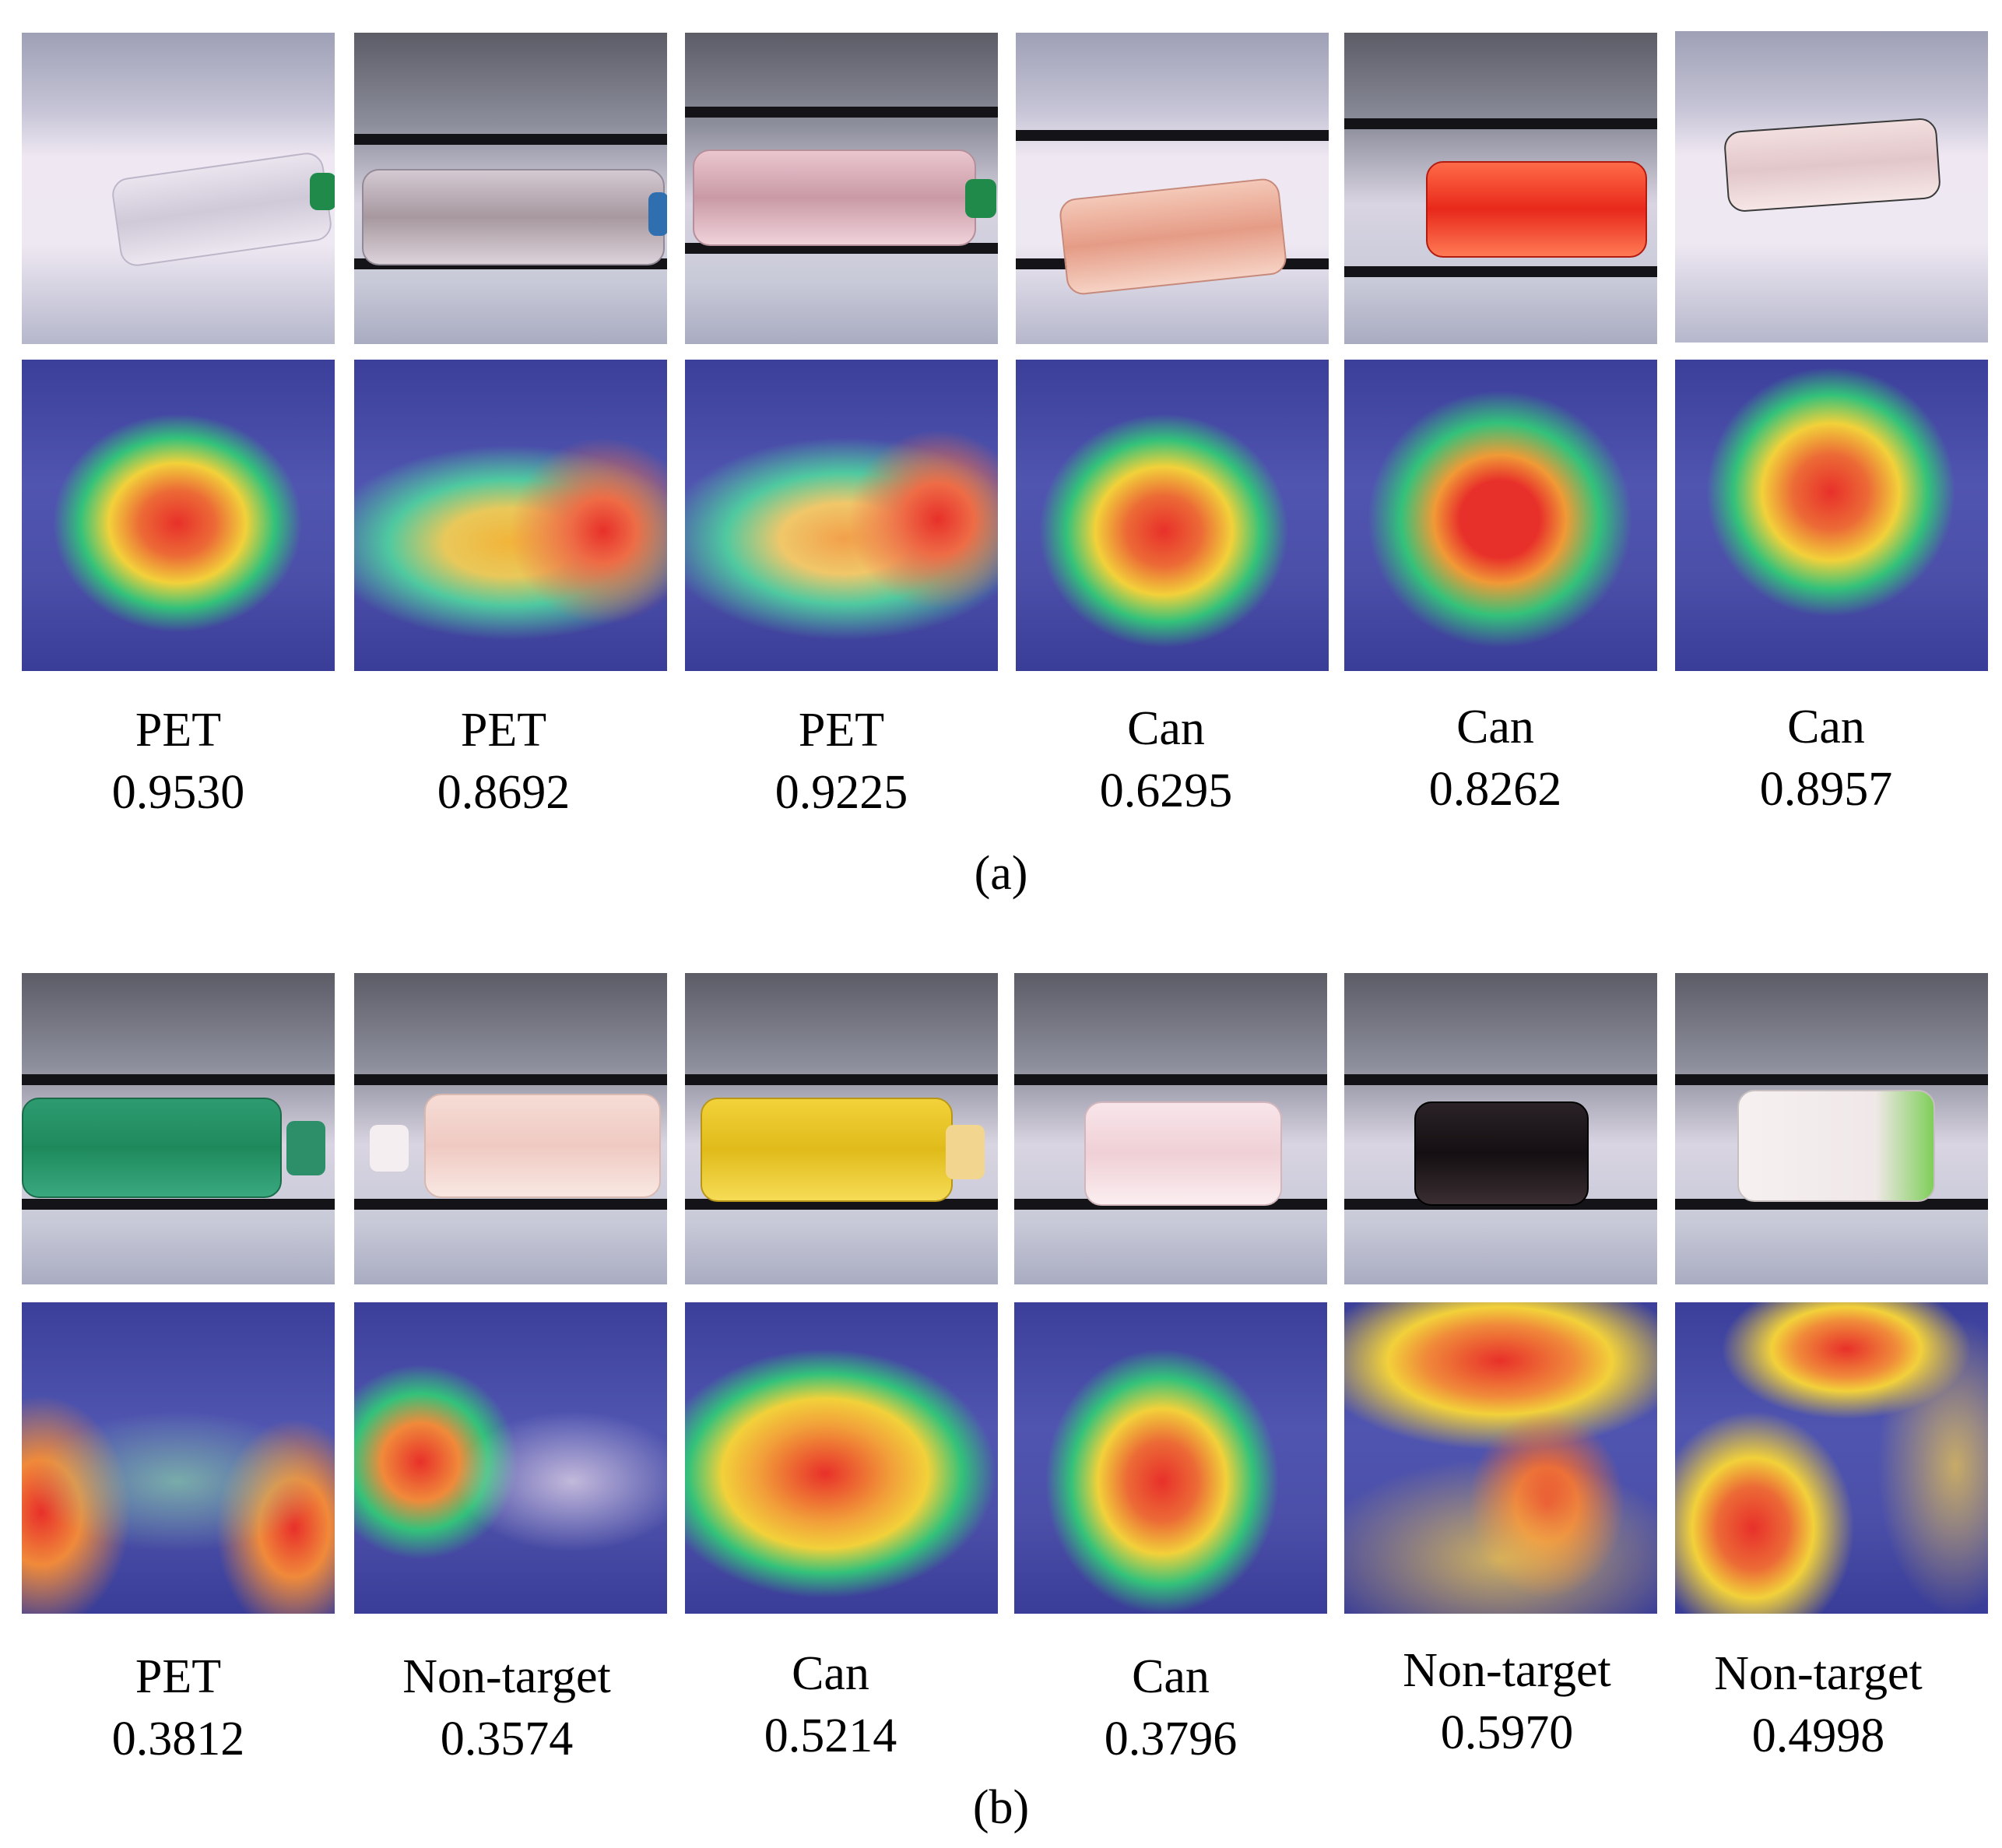  I want to click on confidence-score: 0.9530, so click(178, 792).